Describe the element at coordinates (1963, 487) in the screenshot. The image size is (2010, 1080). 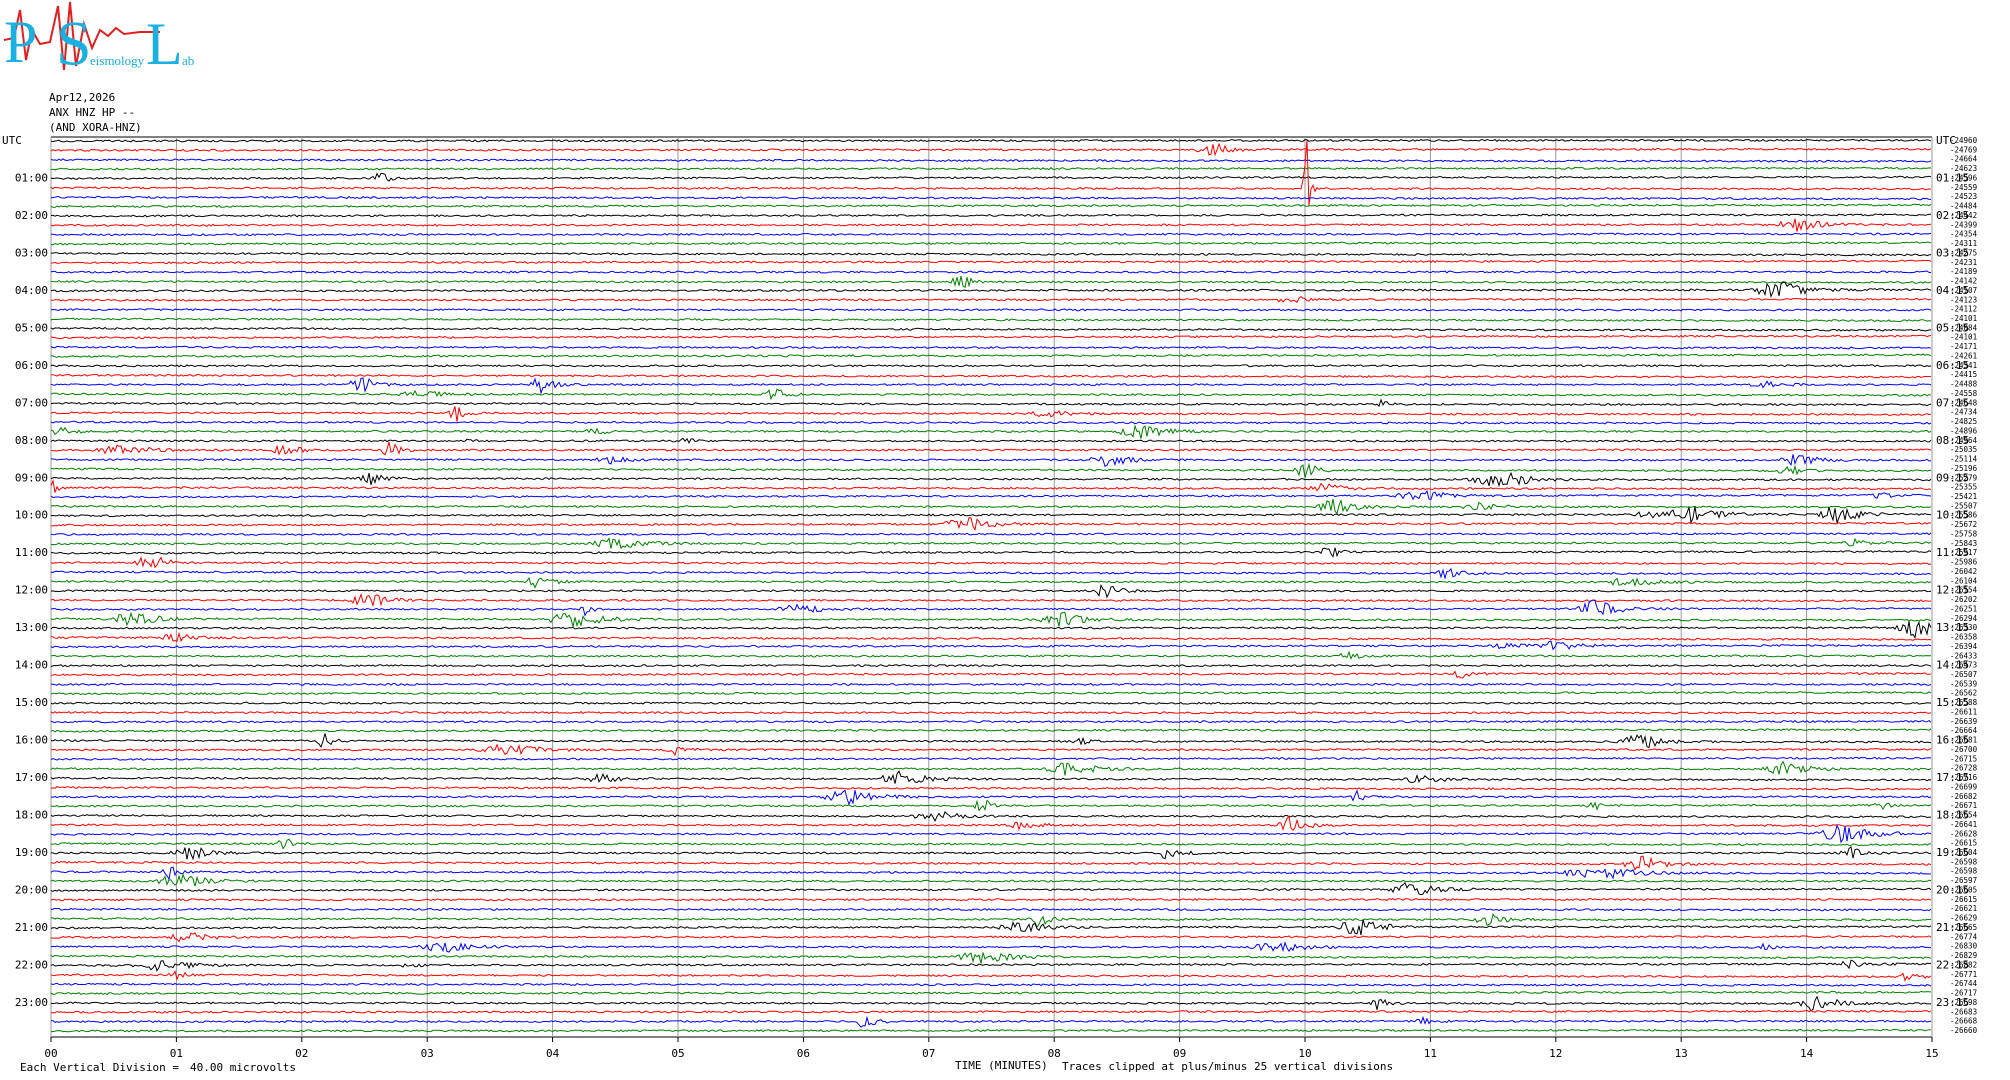
I see `offset-label: -25355` at that location.